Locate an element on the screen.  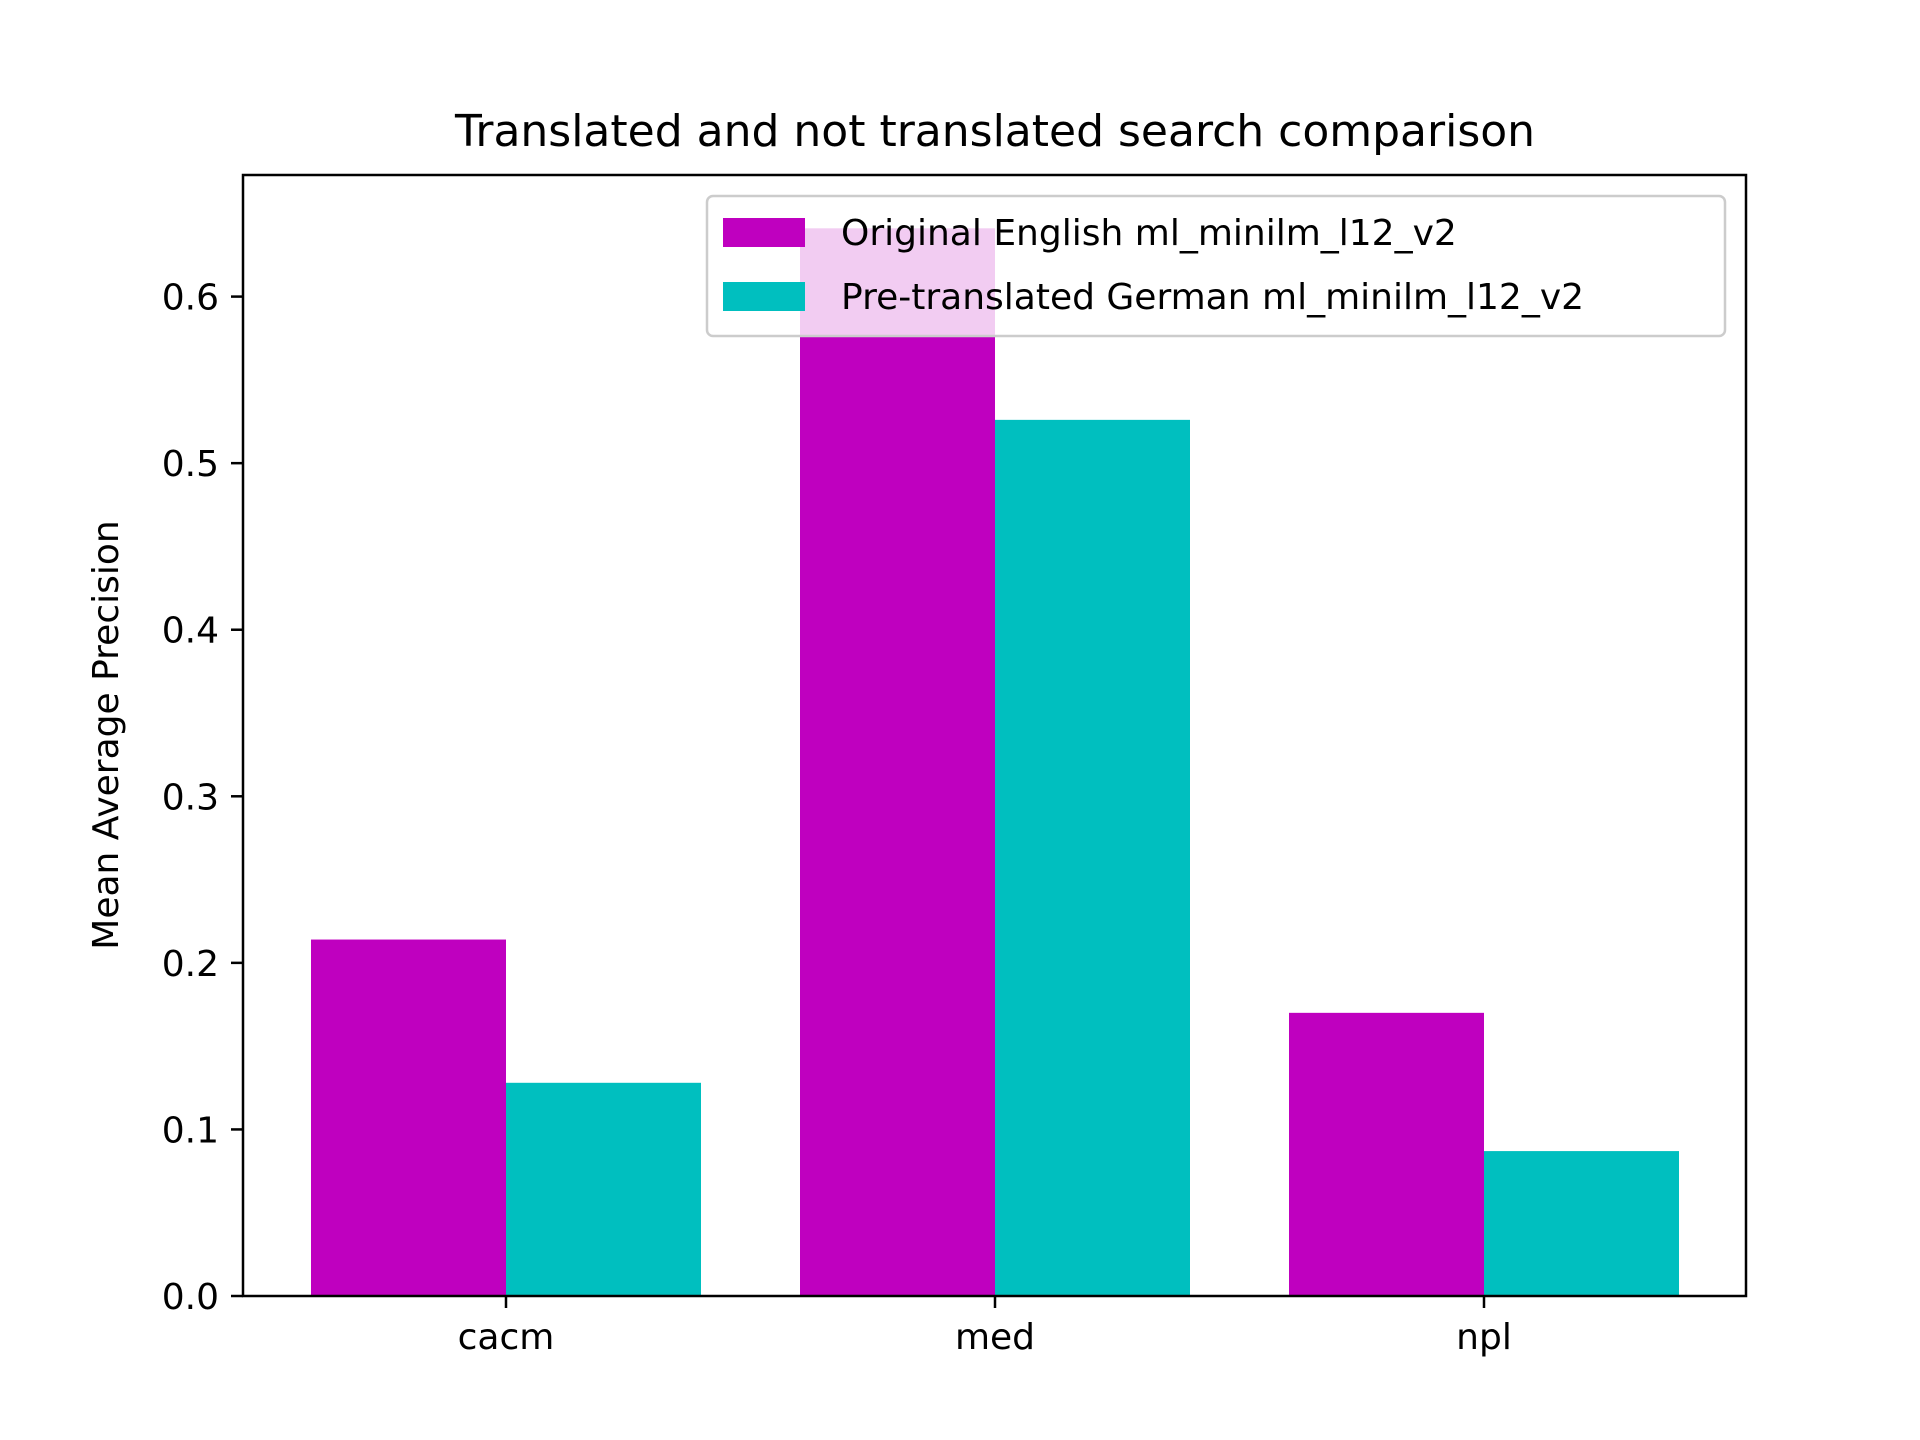
x-tick-label-med: med is located at coordinates (995, 1337).